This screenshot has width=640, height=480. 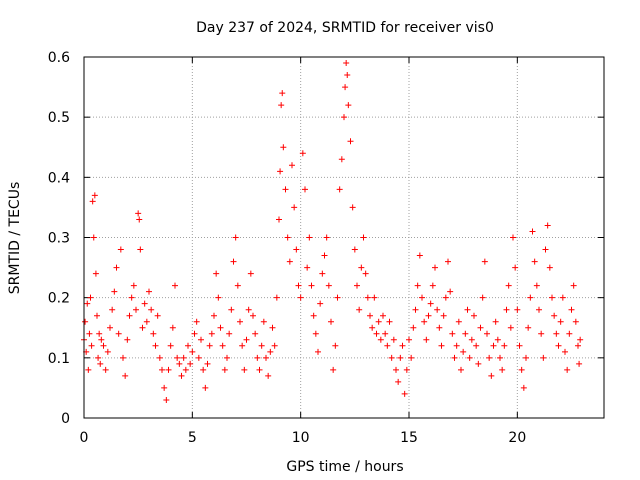 I want to click on y-axis-label: SRMTID / TECUs, so click(x=15, y=238).